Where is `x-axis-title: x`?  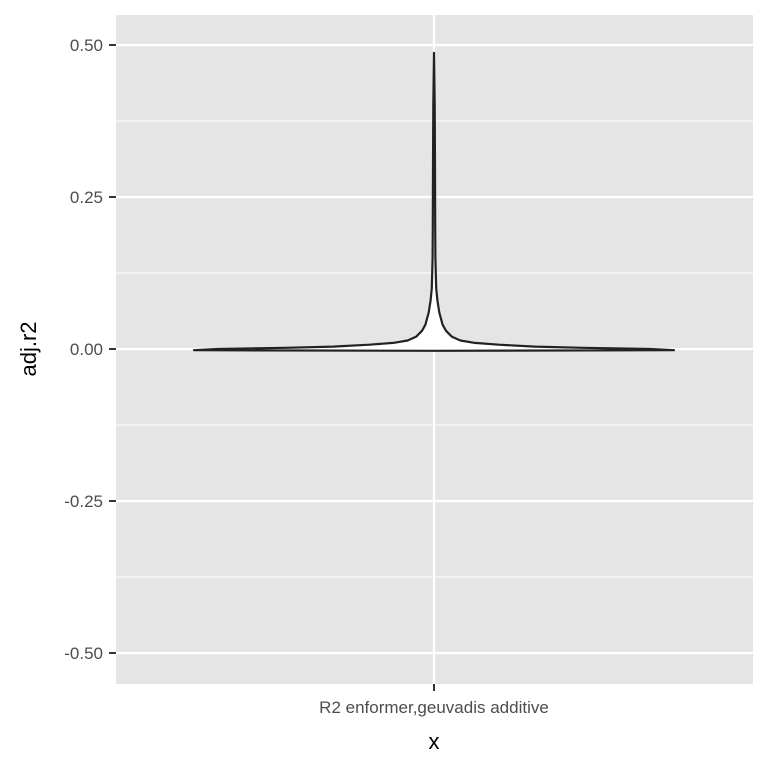 x-axis-title: x is located at coordinates (434, 741).